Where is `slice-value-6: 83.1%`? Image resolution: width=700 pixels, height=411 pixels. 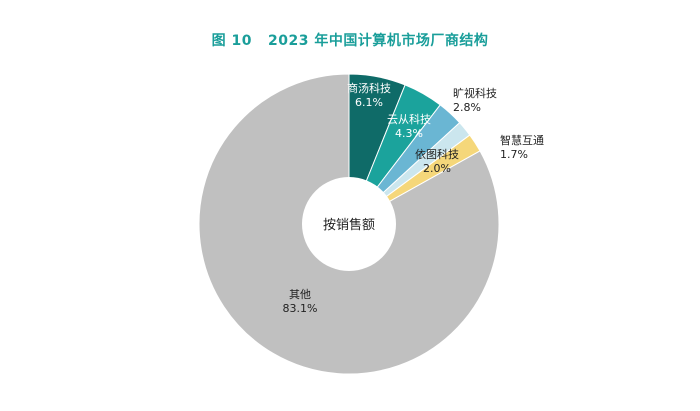
slice-value-6: 83.1% is located at coordinates (300, 308).